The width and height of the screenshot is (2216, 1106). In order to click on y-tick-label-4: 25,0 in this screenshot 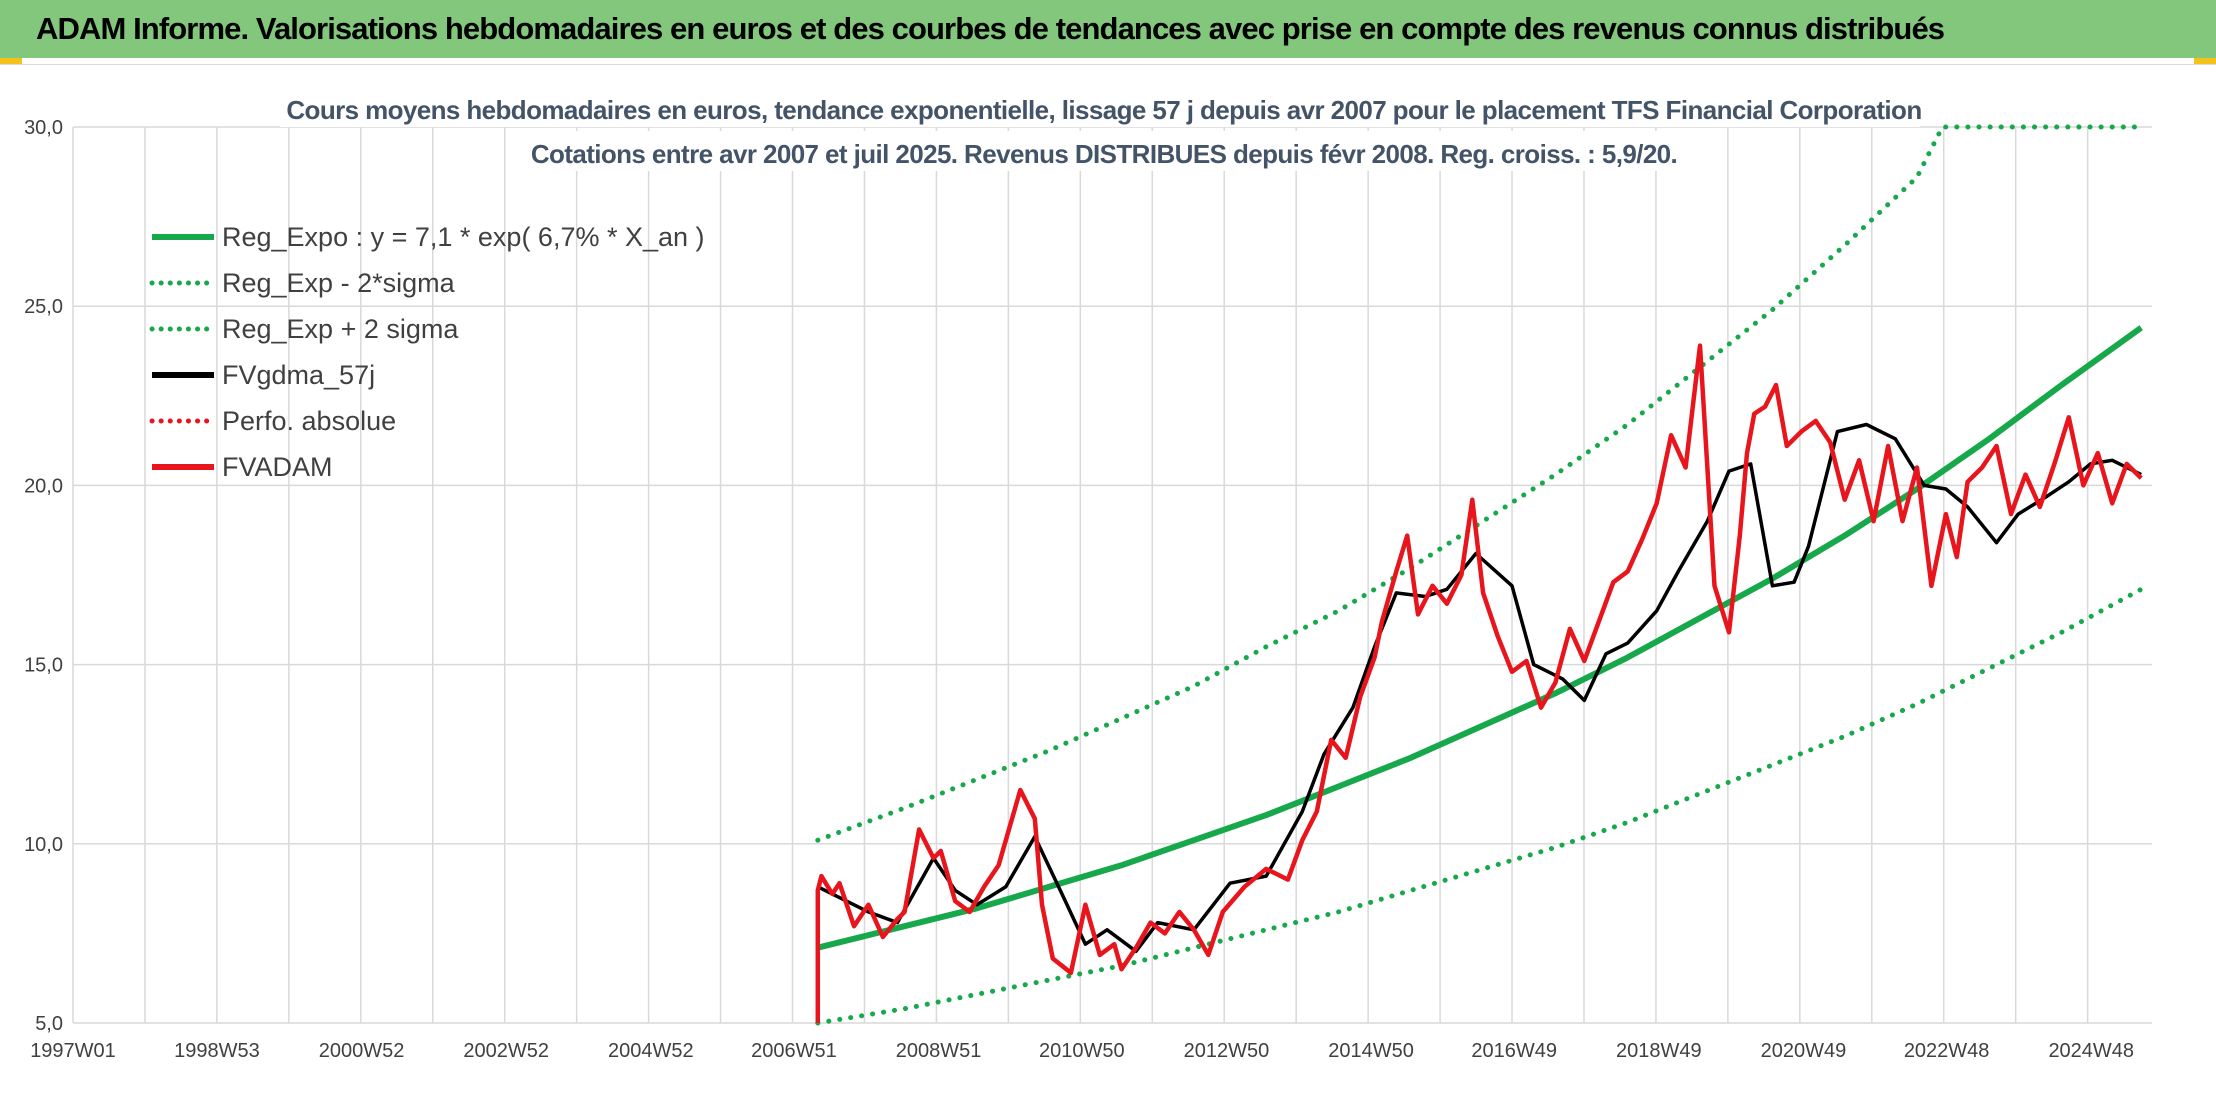, I will do `click(43, 307)`.